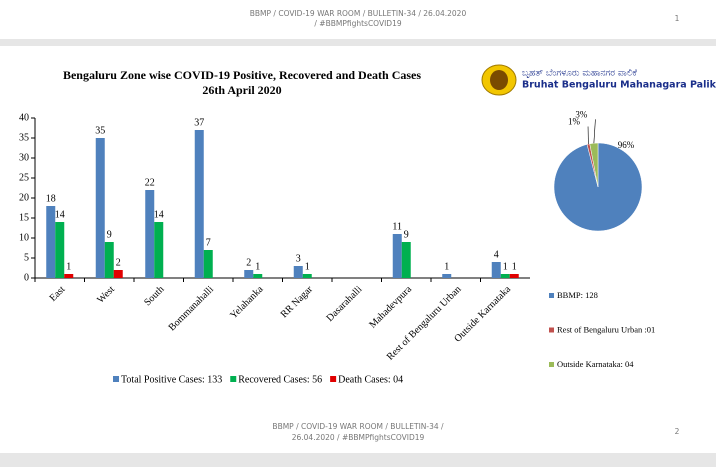  Describe the element at coordinates (619, 85) in the screenshot. I see `logo-english: Bruhat Bengaluru Mahanagara Palike` at that location.